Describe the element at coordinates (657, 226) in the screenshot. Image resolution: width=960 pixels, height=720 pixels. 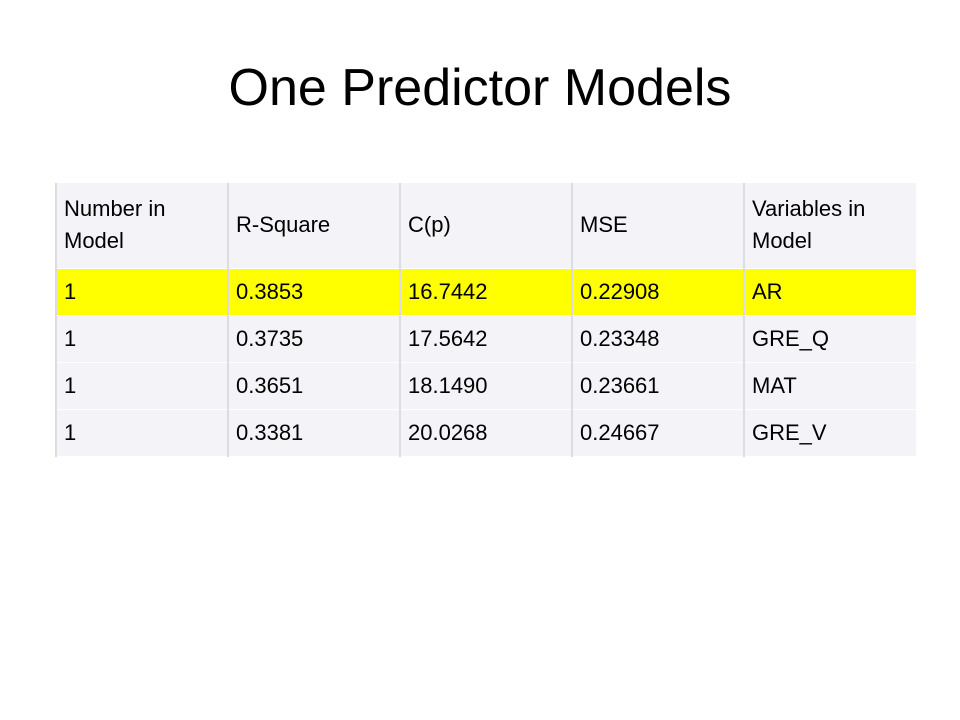
I see `header-cell: MSE` at that location.